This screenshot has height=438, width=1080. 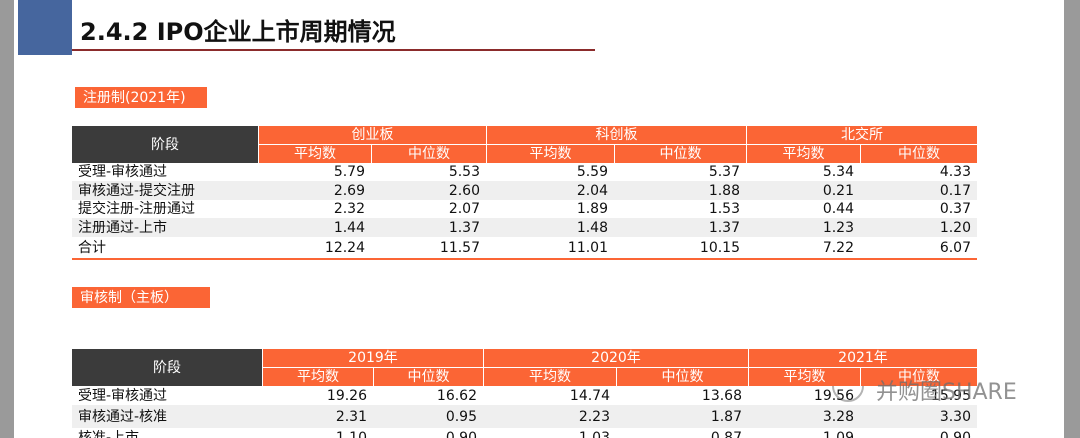 I want to click on value-cell: 3.30, so click(x=955, y=416).